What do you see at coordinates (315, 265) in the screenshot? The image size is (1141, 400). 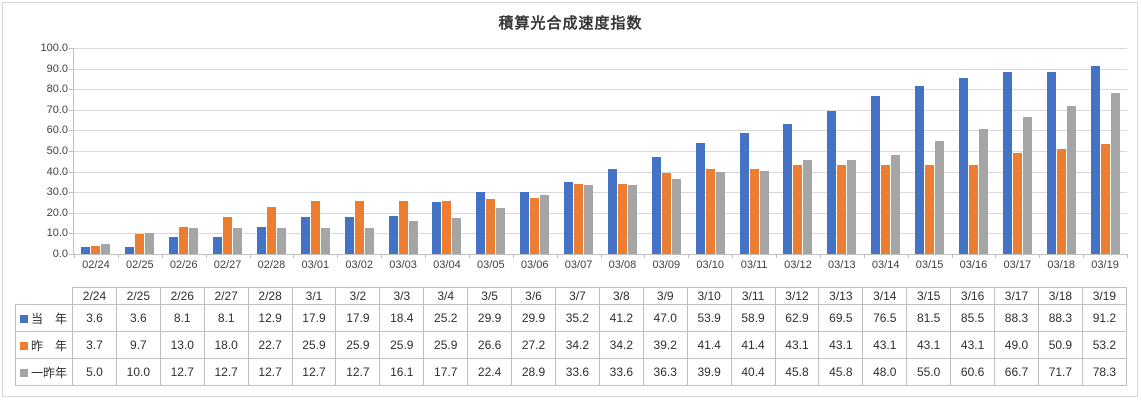 I see `x-axis-label: 03/01` at bounding box center [315, 265].